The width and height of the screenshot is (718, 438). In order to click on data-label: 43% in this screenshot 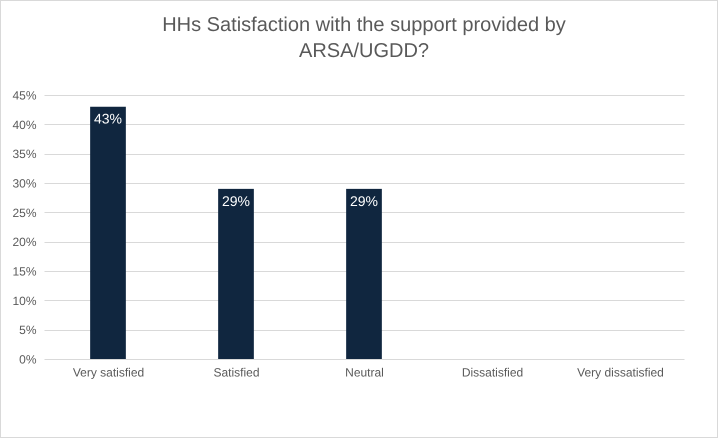, I will do `click(108, 118)`.